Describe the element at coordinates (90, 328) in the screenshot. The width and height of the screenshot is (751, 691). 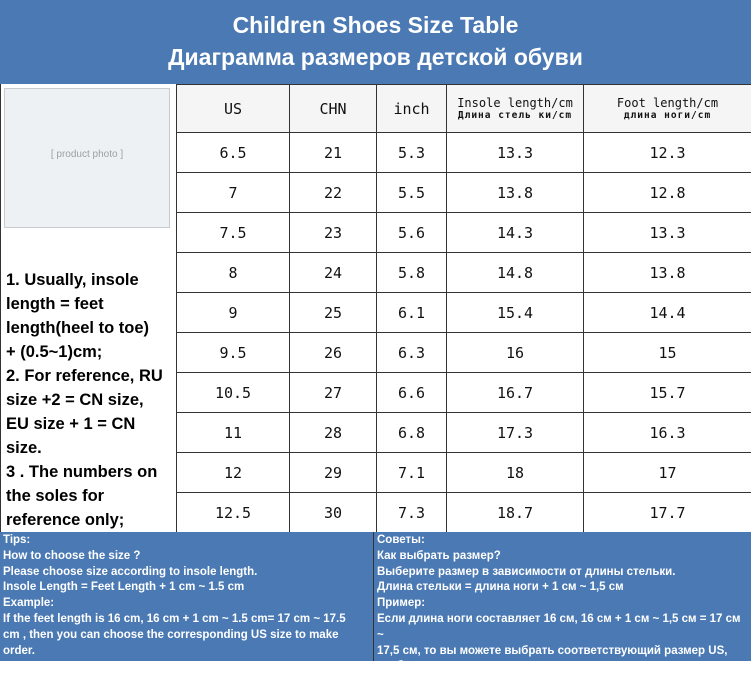
I see `note-line: length(heel to toe)` at that location.